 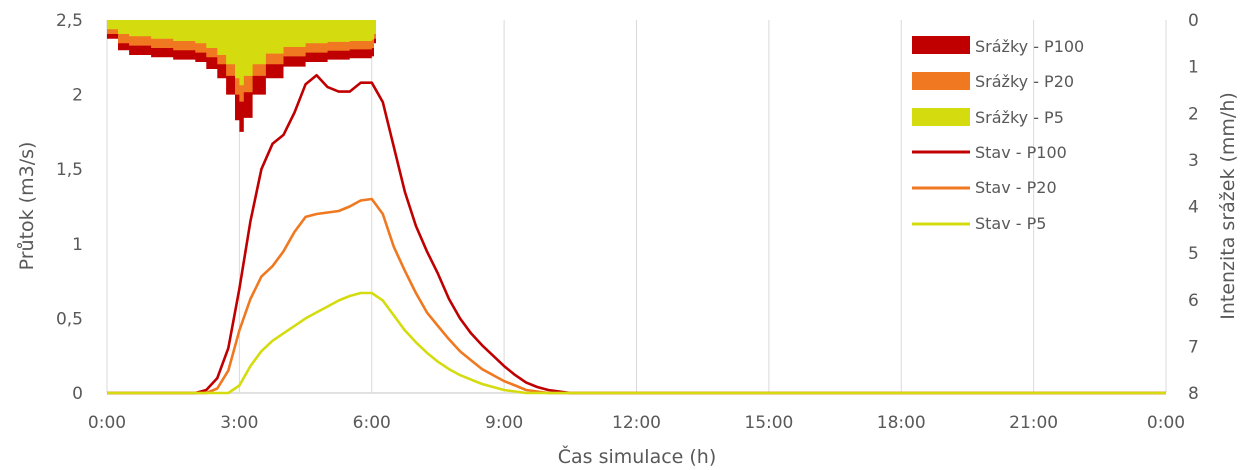 I want to click on y2-tick-label: 8, so click(x=1193, y=394).